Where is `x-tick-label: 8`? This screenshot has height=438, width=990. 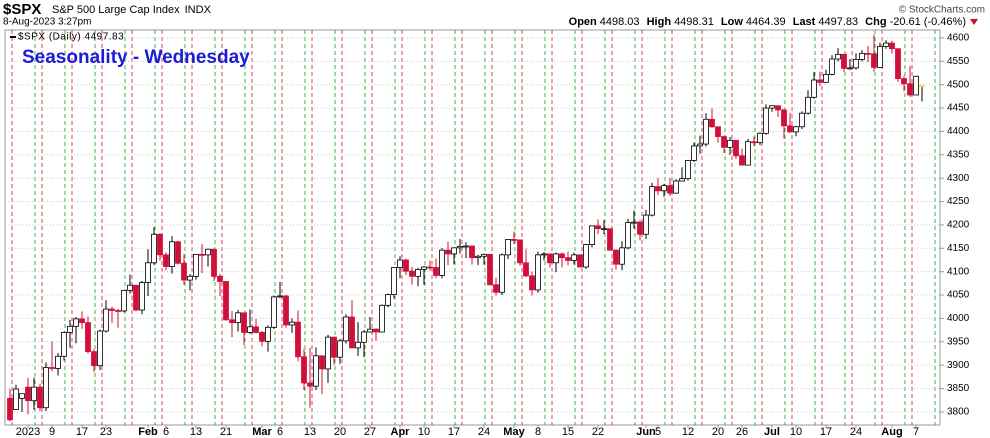
x-tick-label: 8 is located at coordinates (538, 432).